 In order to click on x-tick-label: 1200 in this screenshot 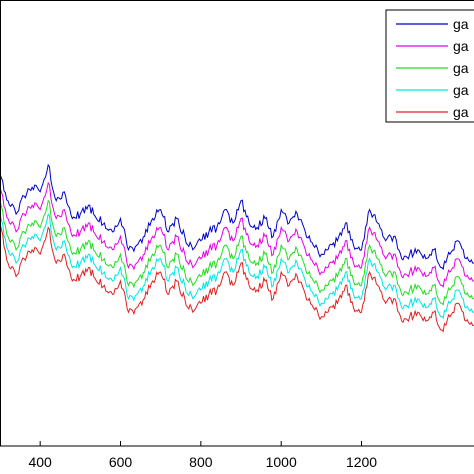, I will do `click(361, 462)`.